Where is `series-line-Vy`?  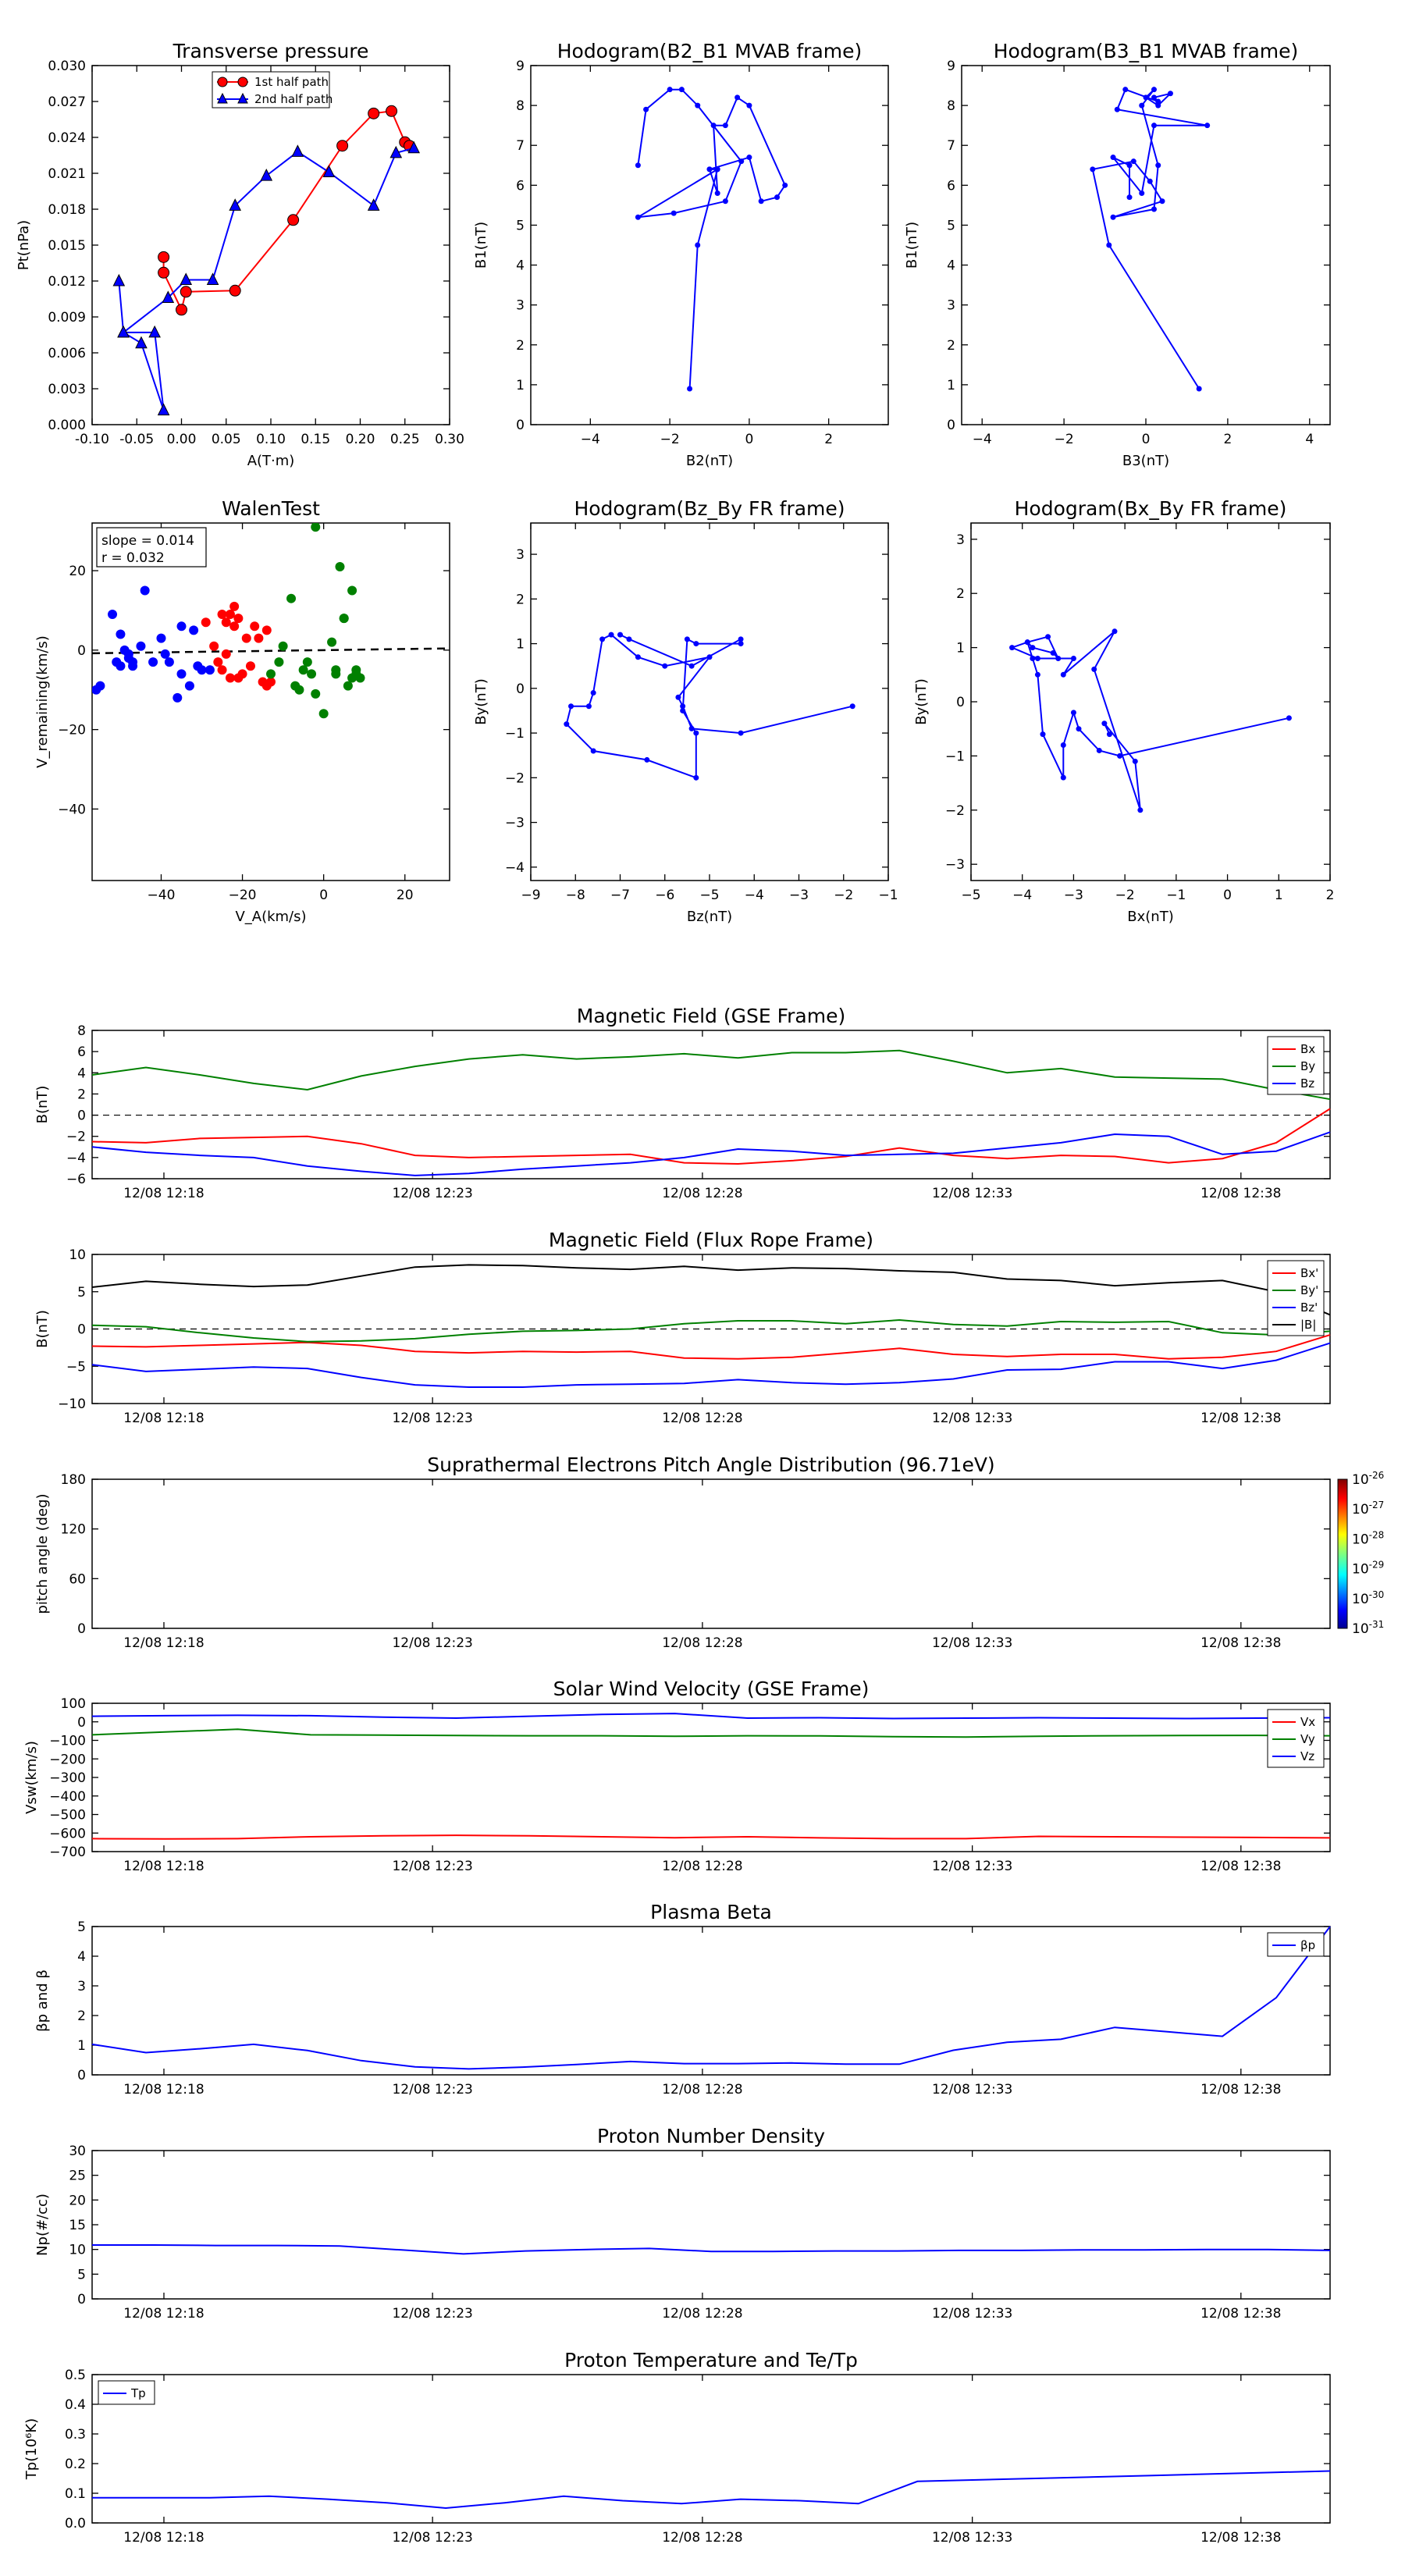 series-line-Vy is located at coordinates (711, 1733).